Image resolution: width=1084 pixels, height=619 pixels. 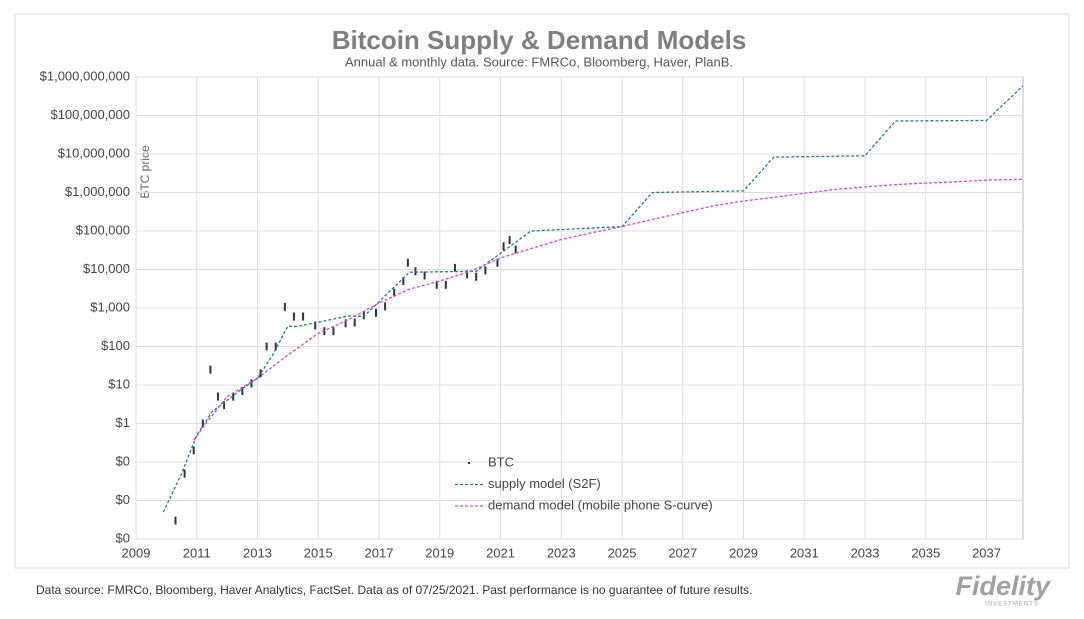 What do you see at coordinates (94, 152) in the screenshot?
I see `y-tick-label: $10,000,000` at bounding box center [94, 152].